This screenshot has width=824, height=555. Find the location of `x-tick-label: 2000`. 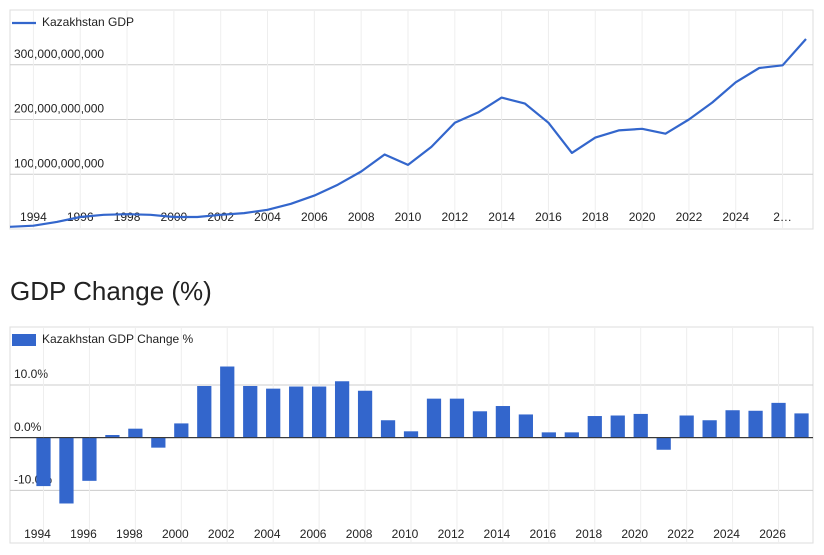

x-tick-label: 2000 is located at coordinates (175, 534).